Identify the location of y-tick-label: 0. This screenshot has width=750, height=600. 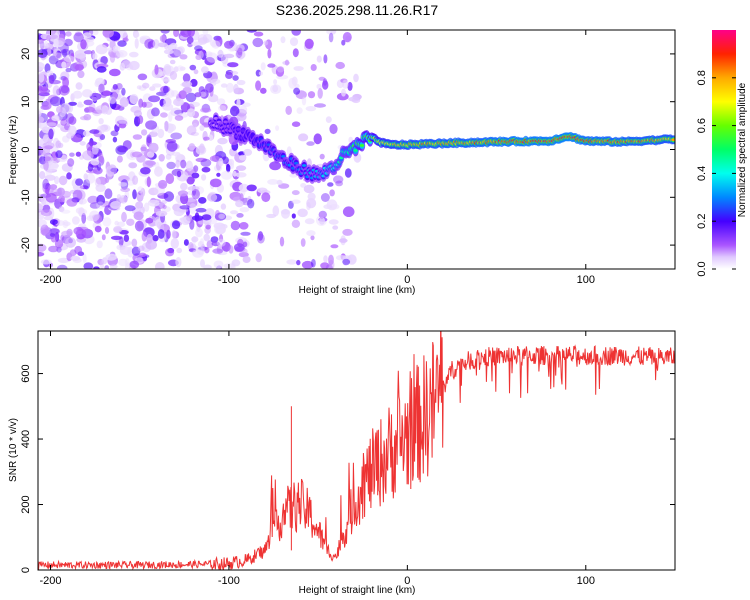
(26, 149).